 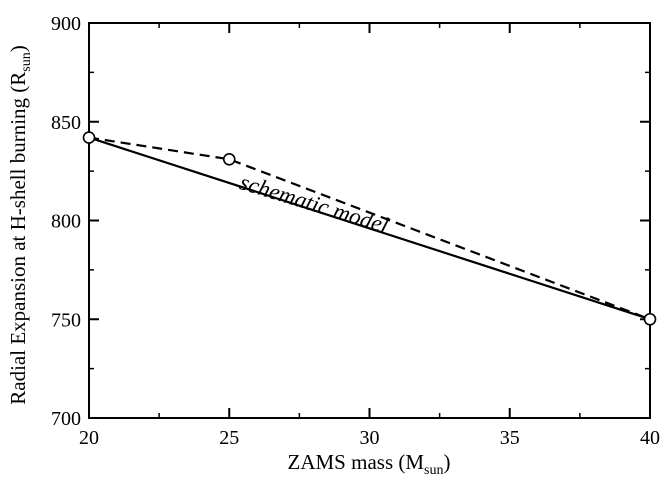 What do you see at coordinates (89, 438) in the screenshot?
I see `x-tick-label: 20` at bounding box center [89, 438].